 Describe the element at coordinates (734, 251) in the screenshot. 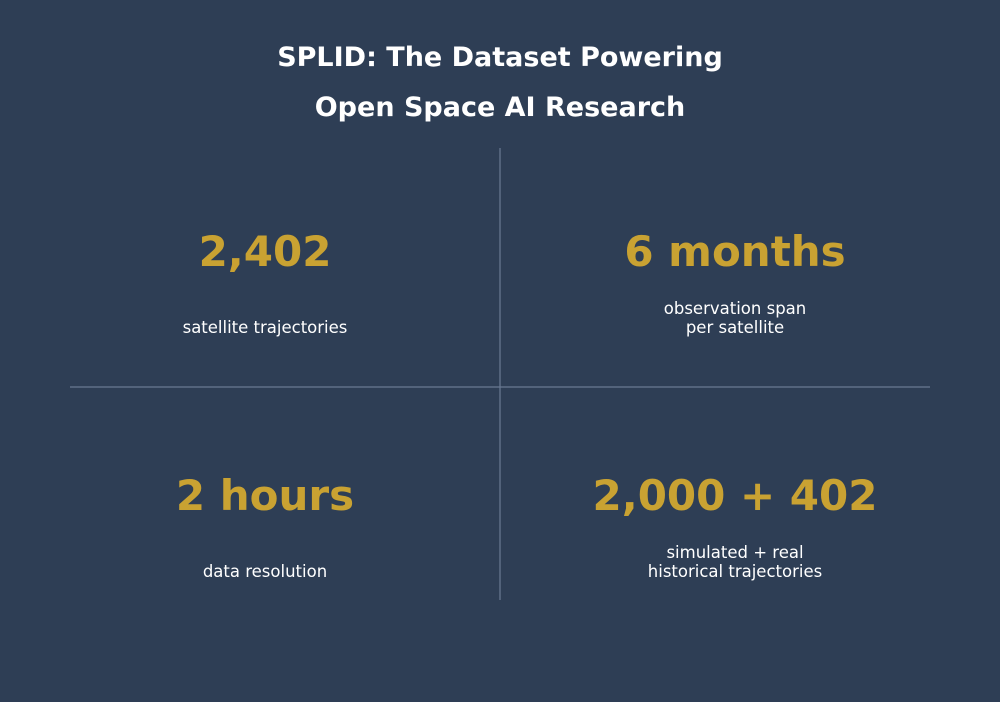

I see `stat-value: 6 months` at that location.